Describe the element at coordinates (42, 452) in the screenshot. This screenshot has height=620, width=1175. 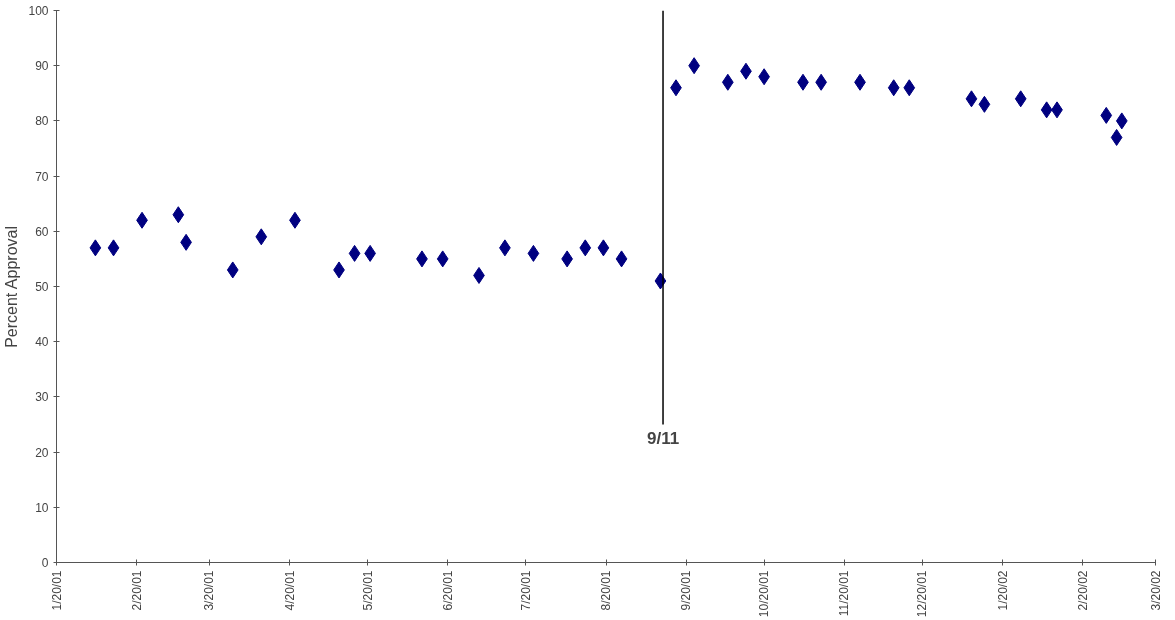
I see `y-tick-label: 20` at that location.